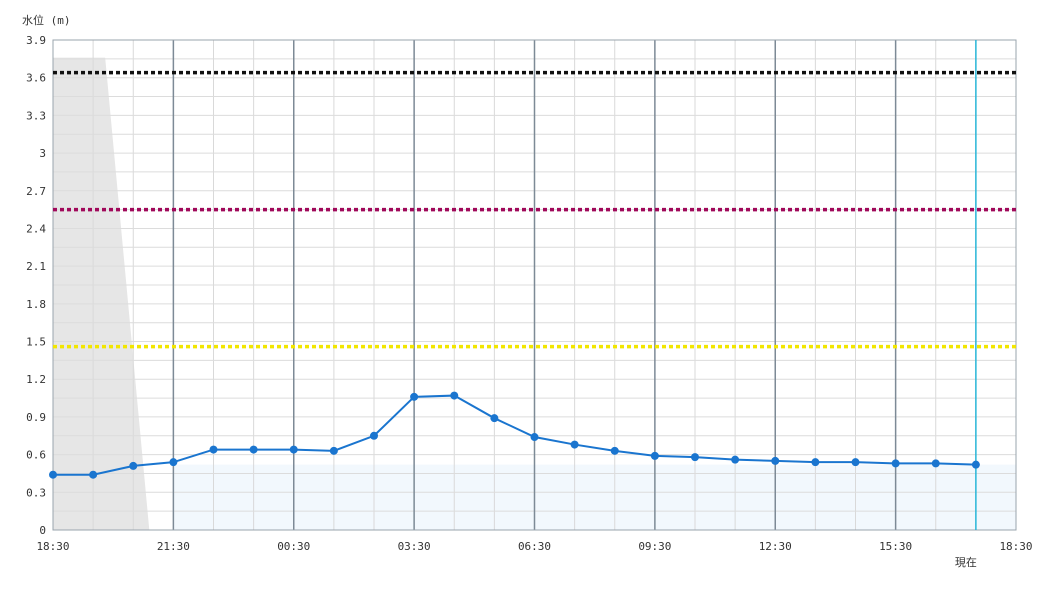 The image size is (1050, 604). I want to click on x-tick-label: 09:30, so click(654, 546).